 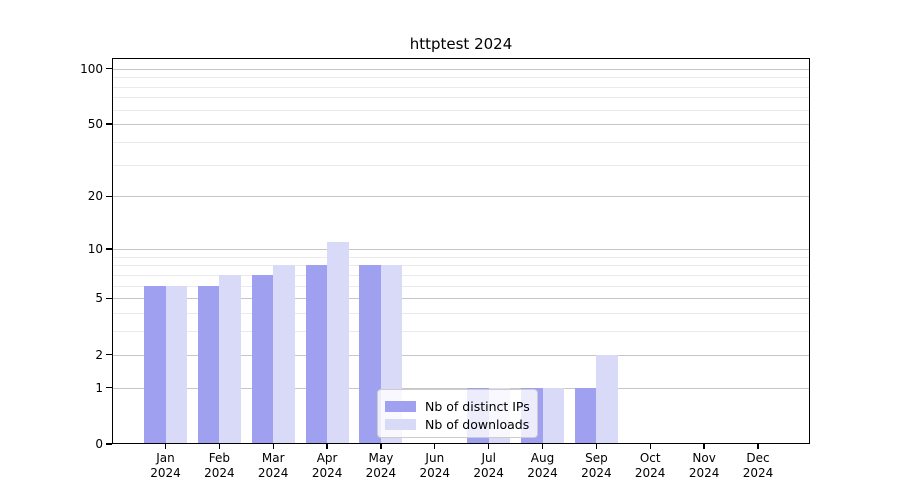 I want to click on x-tick-label: May 2024, so click(x=381, y=465).